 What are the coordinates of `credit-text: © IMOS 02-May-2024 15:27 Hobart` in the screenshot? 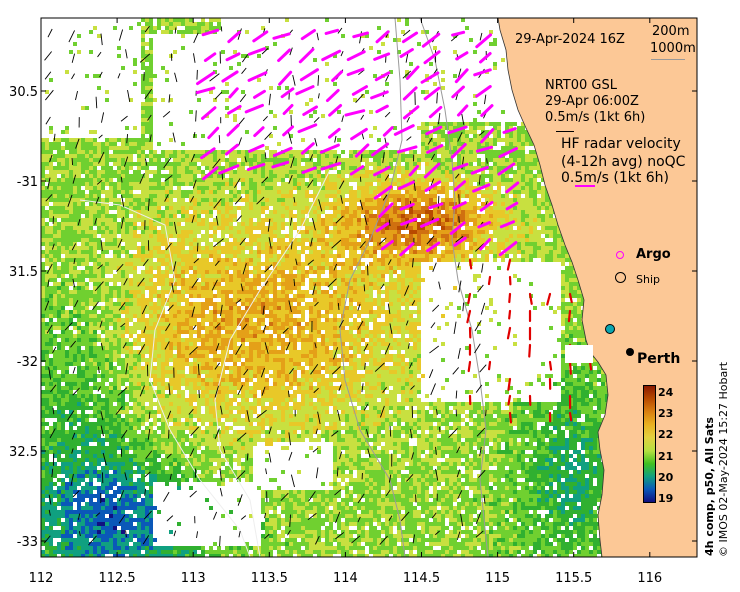 It's located at (723, 459).